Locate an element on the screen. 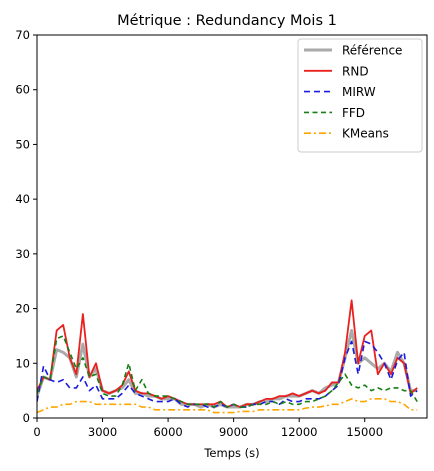 The height and width of the screenshot is (471, 434). x-axis: 0 3000 6000 9000 12000 15000 is located at coordinates (208, 428).